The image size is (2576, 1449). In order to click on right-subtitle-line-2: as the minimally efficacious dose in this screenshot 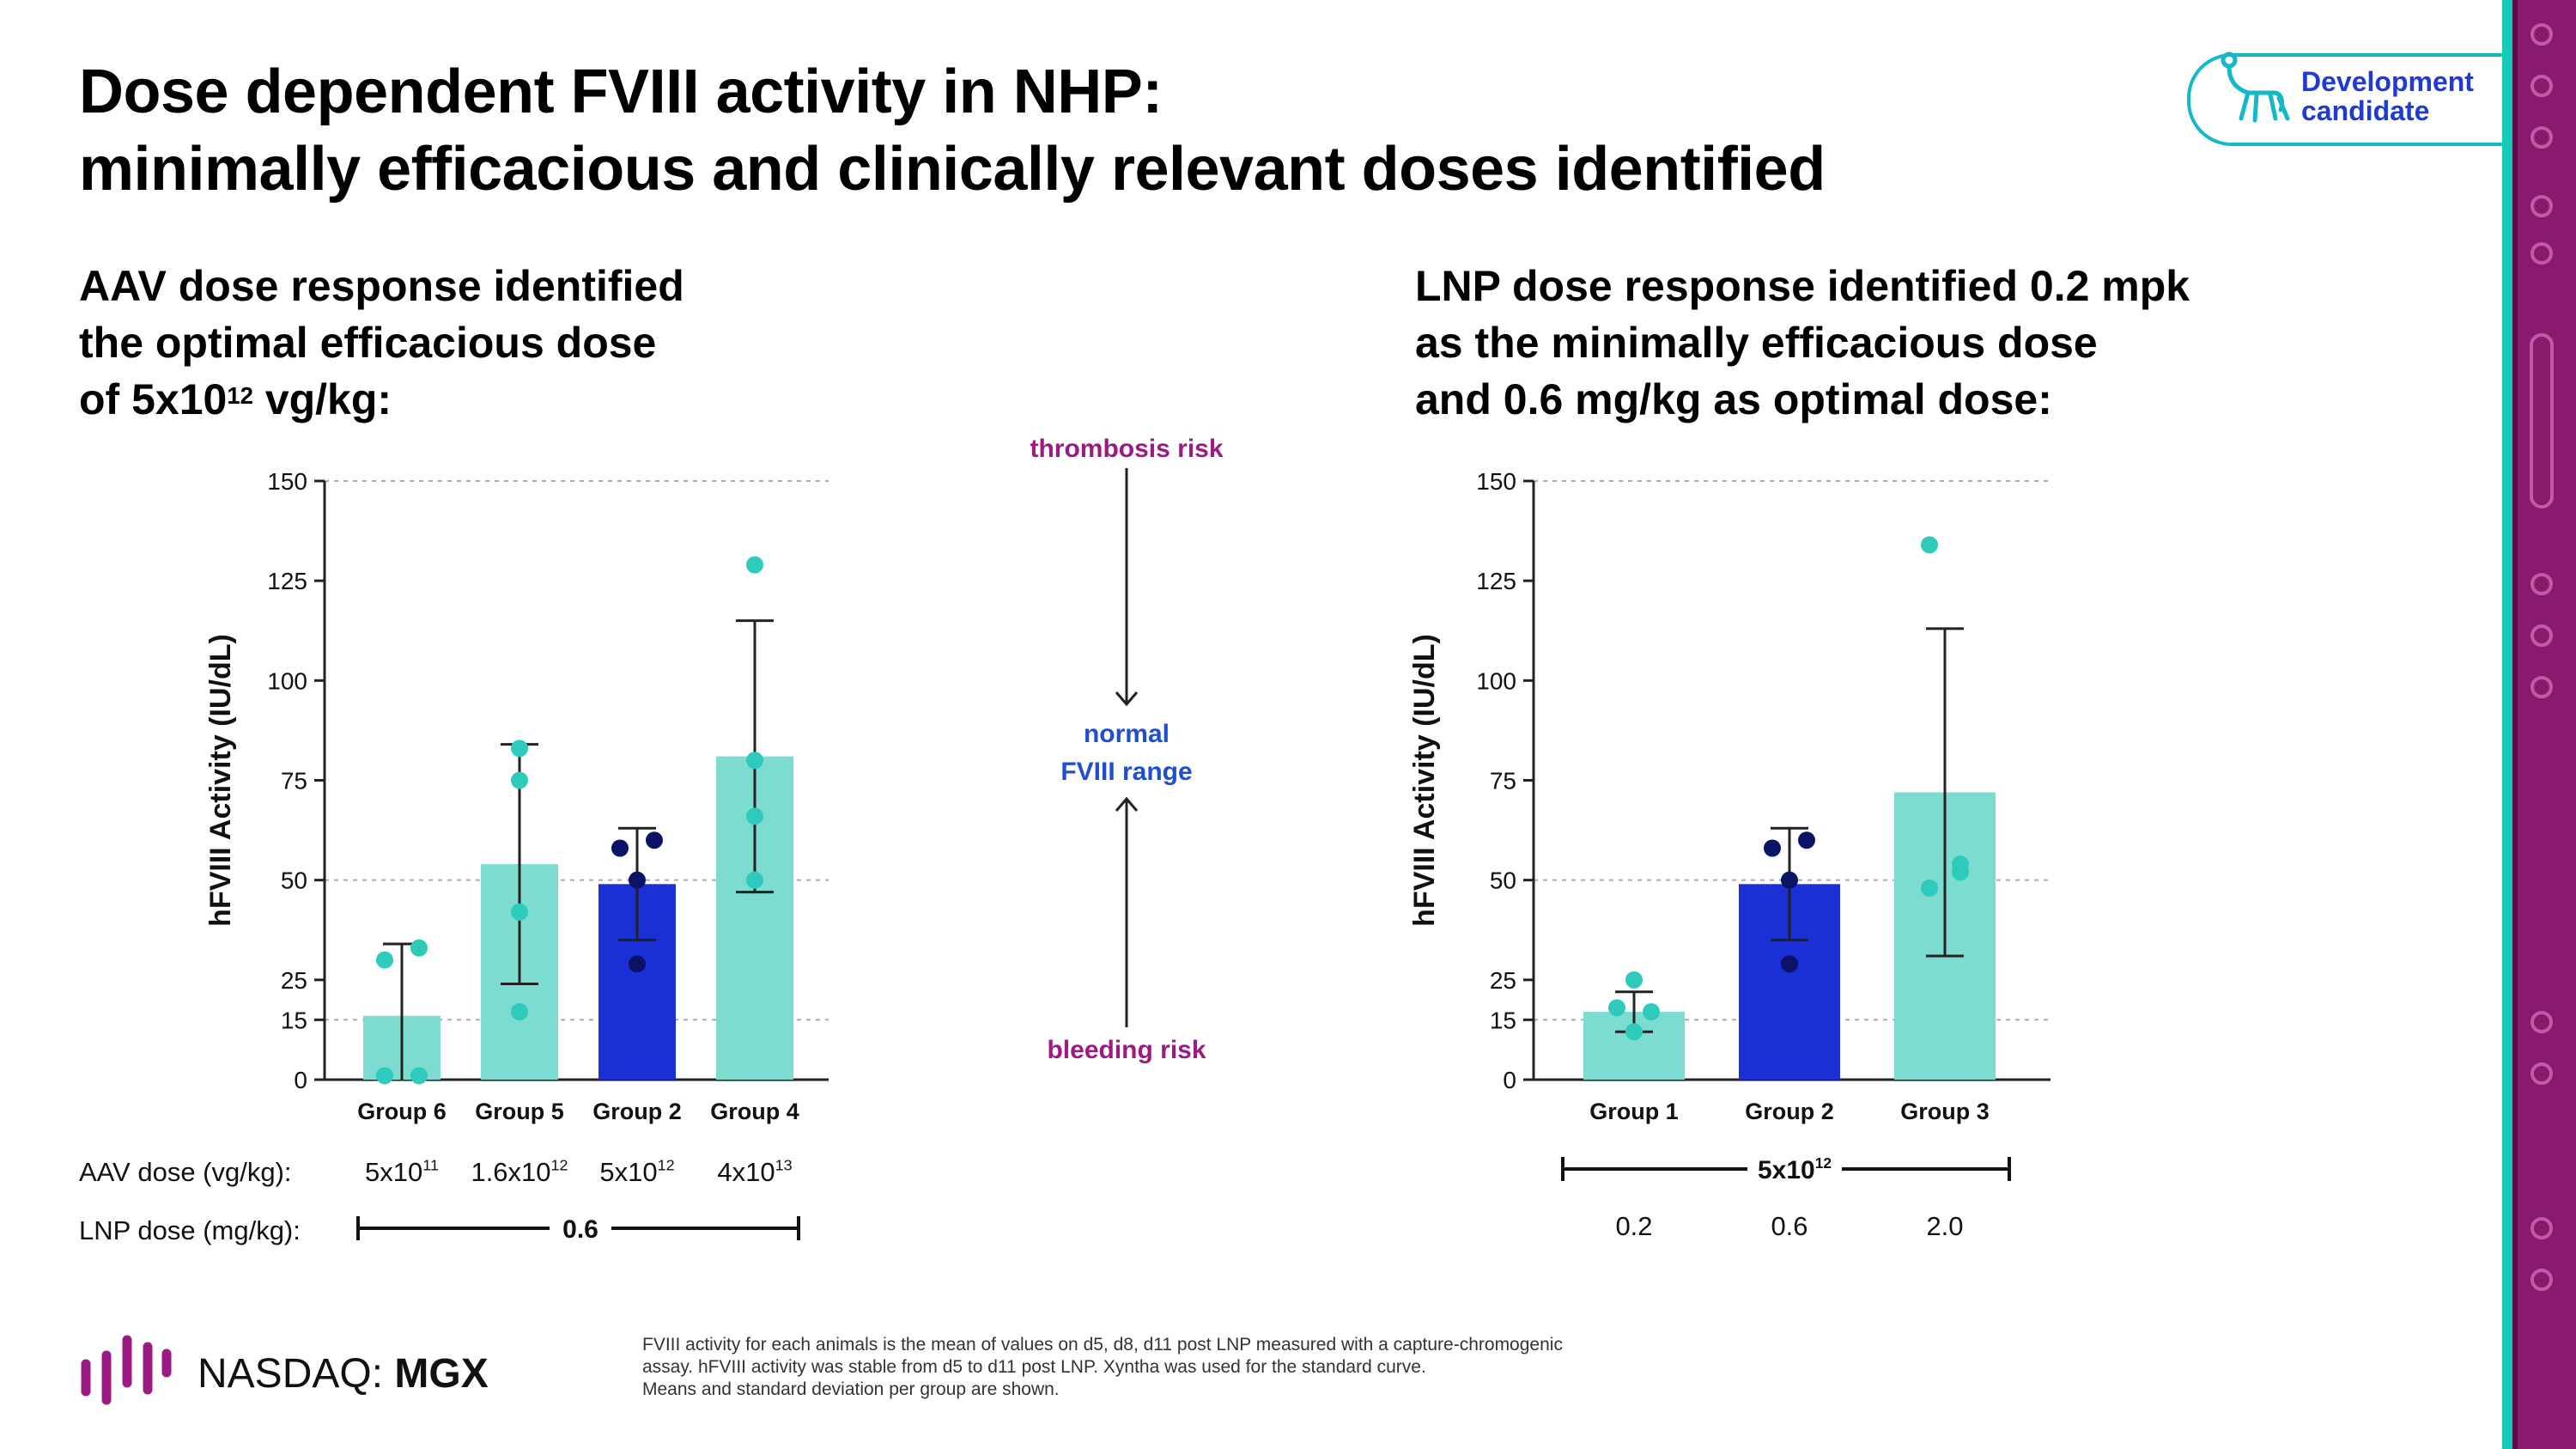, I will do `click(1887, 342)`.